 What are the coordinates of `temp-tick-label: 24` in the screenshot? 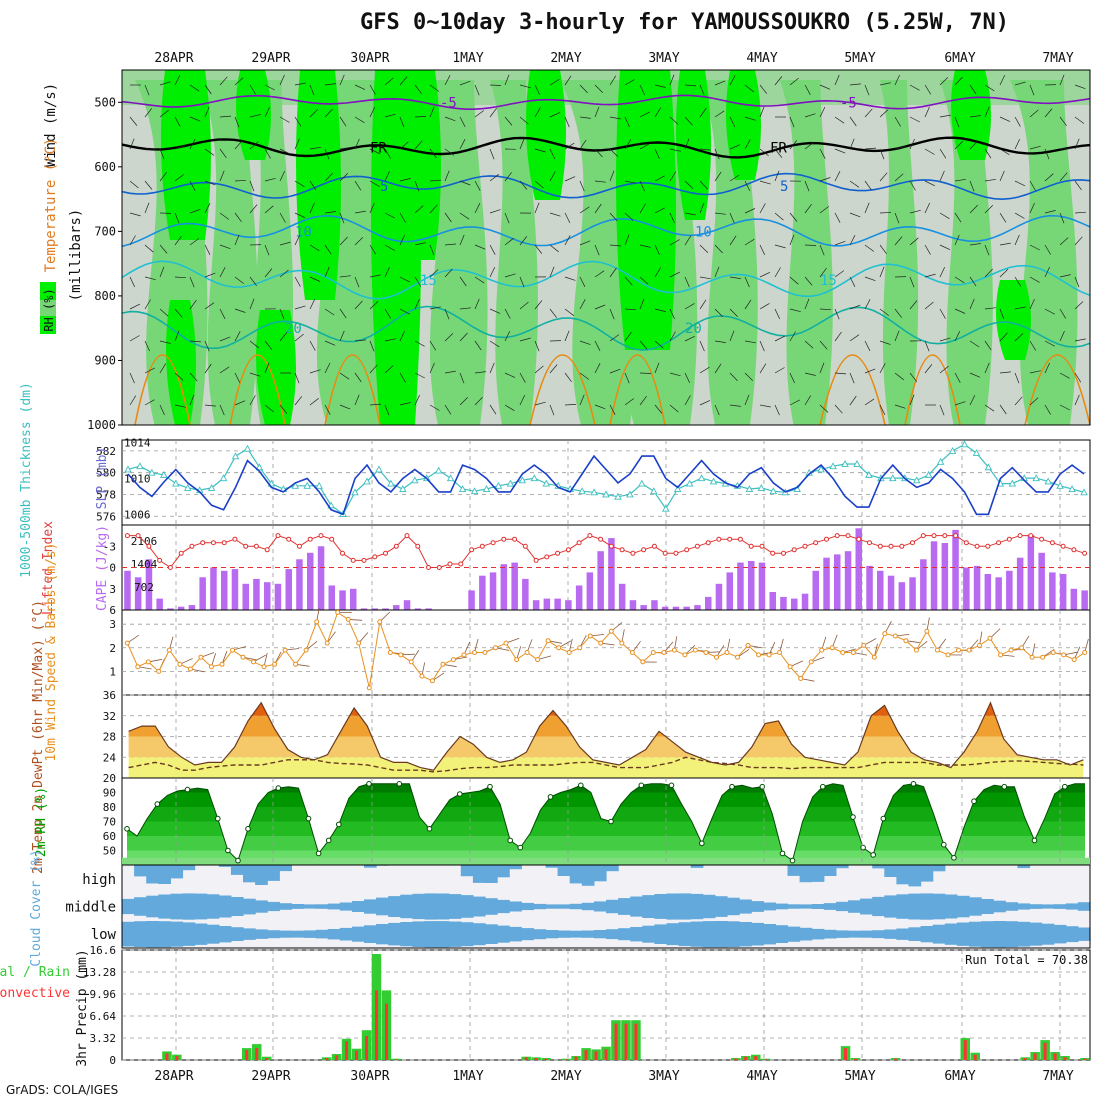 It's located at (110, 757).